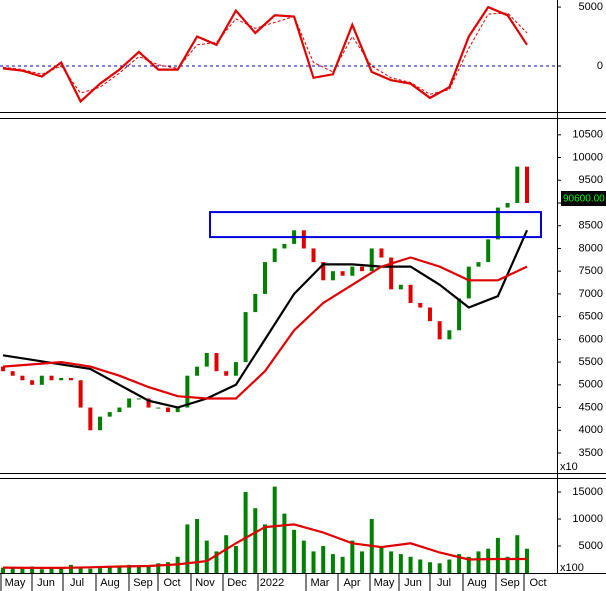  Describe the element at coordinates (205, 583) in the screenshot. I see `x-tick-label: Nov` at that location.